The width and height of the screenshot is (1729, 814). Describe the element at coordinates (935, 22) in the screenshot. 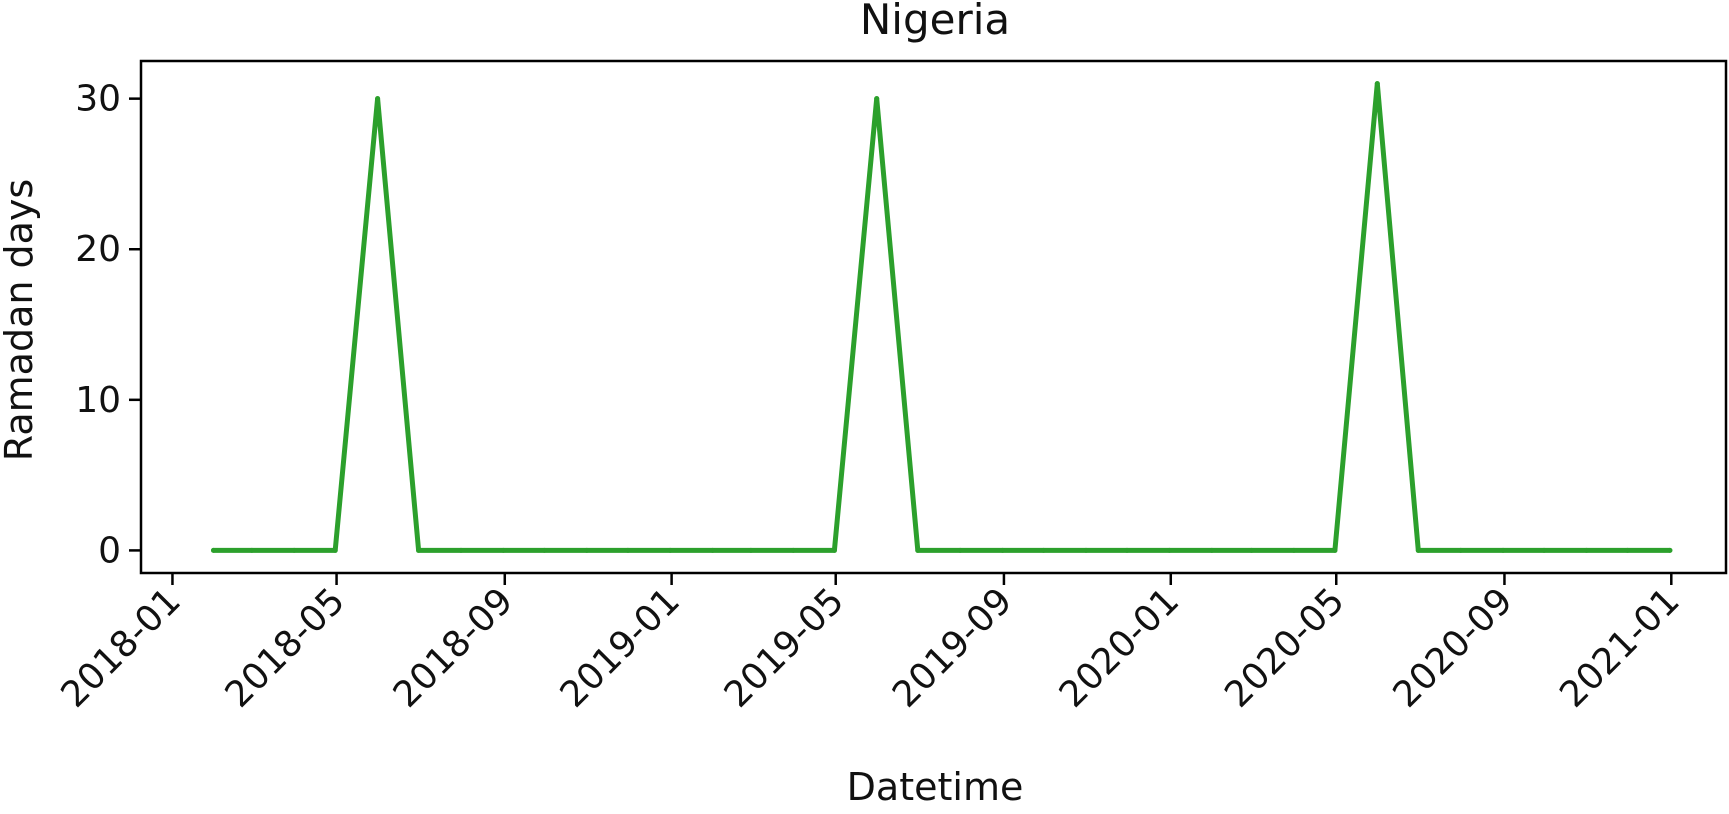

I see `chart-title: Nigeria` at that location.